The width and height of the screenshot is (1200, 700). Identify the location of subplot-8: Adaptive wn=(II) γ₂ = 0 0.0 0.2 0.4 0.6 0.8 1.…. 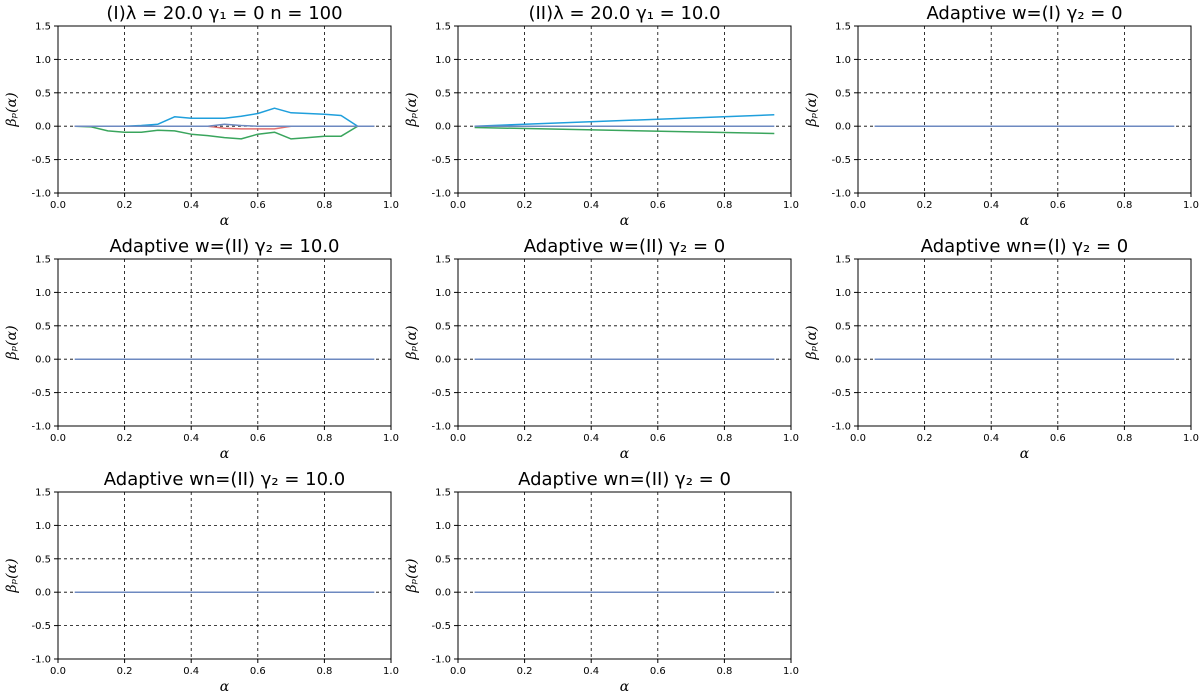
(601, 582).